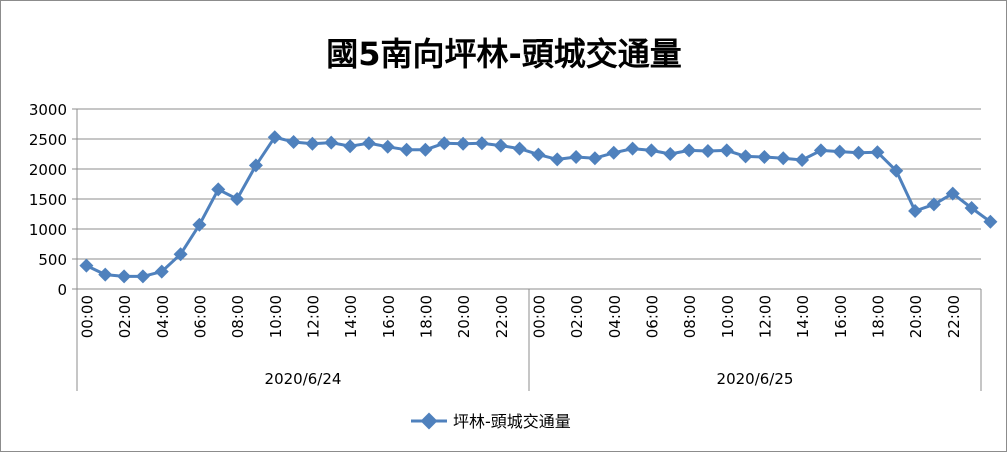 The width and height of the screenshot is (1007, 452). Describe the element at coordinates (48, 170) in the screenshot. I see `y-tick-label: 2000` at that location.